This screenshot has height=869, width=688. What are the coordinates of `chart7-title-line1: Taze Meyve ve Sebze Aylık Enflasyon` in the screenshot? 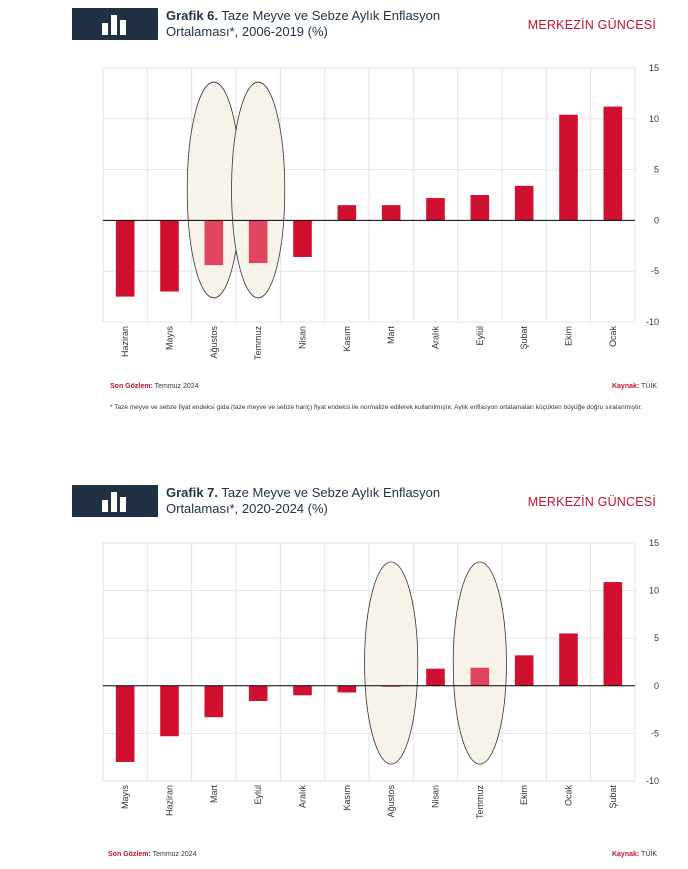 It's located at (331, 492).